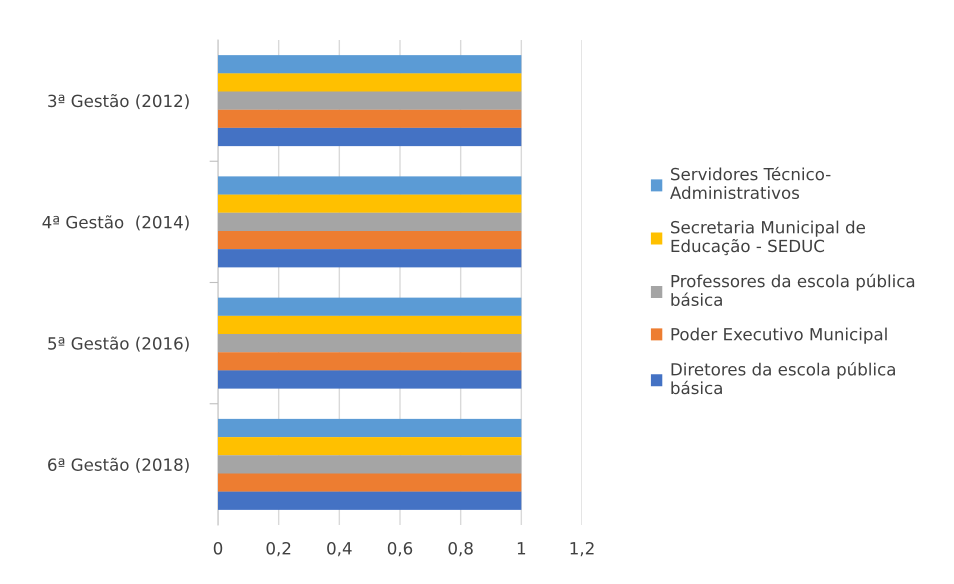  What do you see at coordinates (115, 222) in the screenshot?
I see `y-tick-label: 4ª Gestão (2014)` at bounding box center [115, 222].